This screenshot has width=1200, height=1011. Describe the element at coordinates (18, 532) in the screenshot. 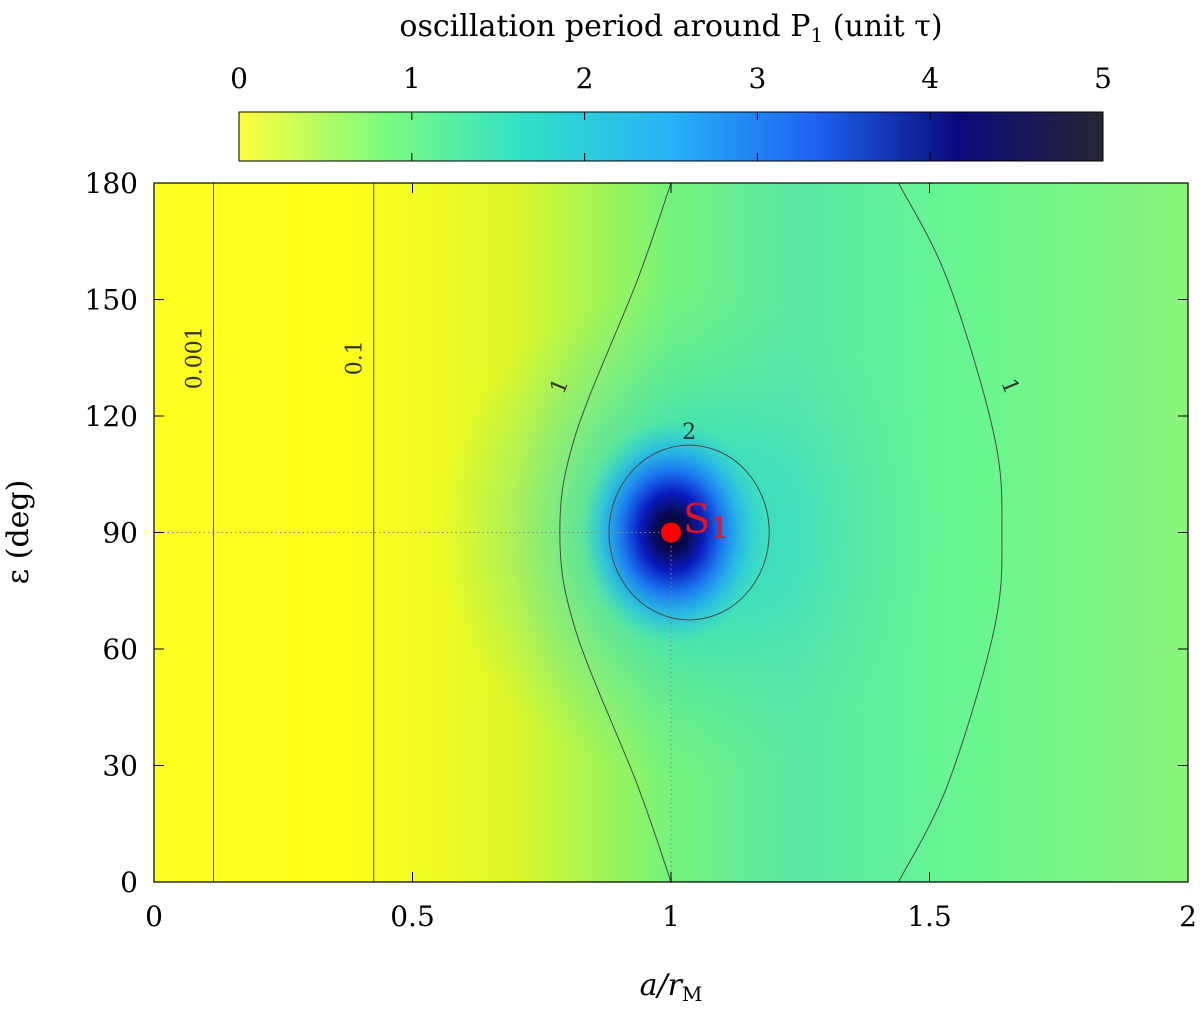

I see `y-axis-title: ε (deg)` at that location.